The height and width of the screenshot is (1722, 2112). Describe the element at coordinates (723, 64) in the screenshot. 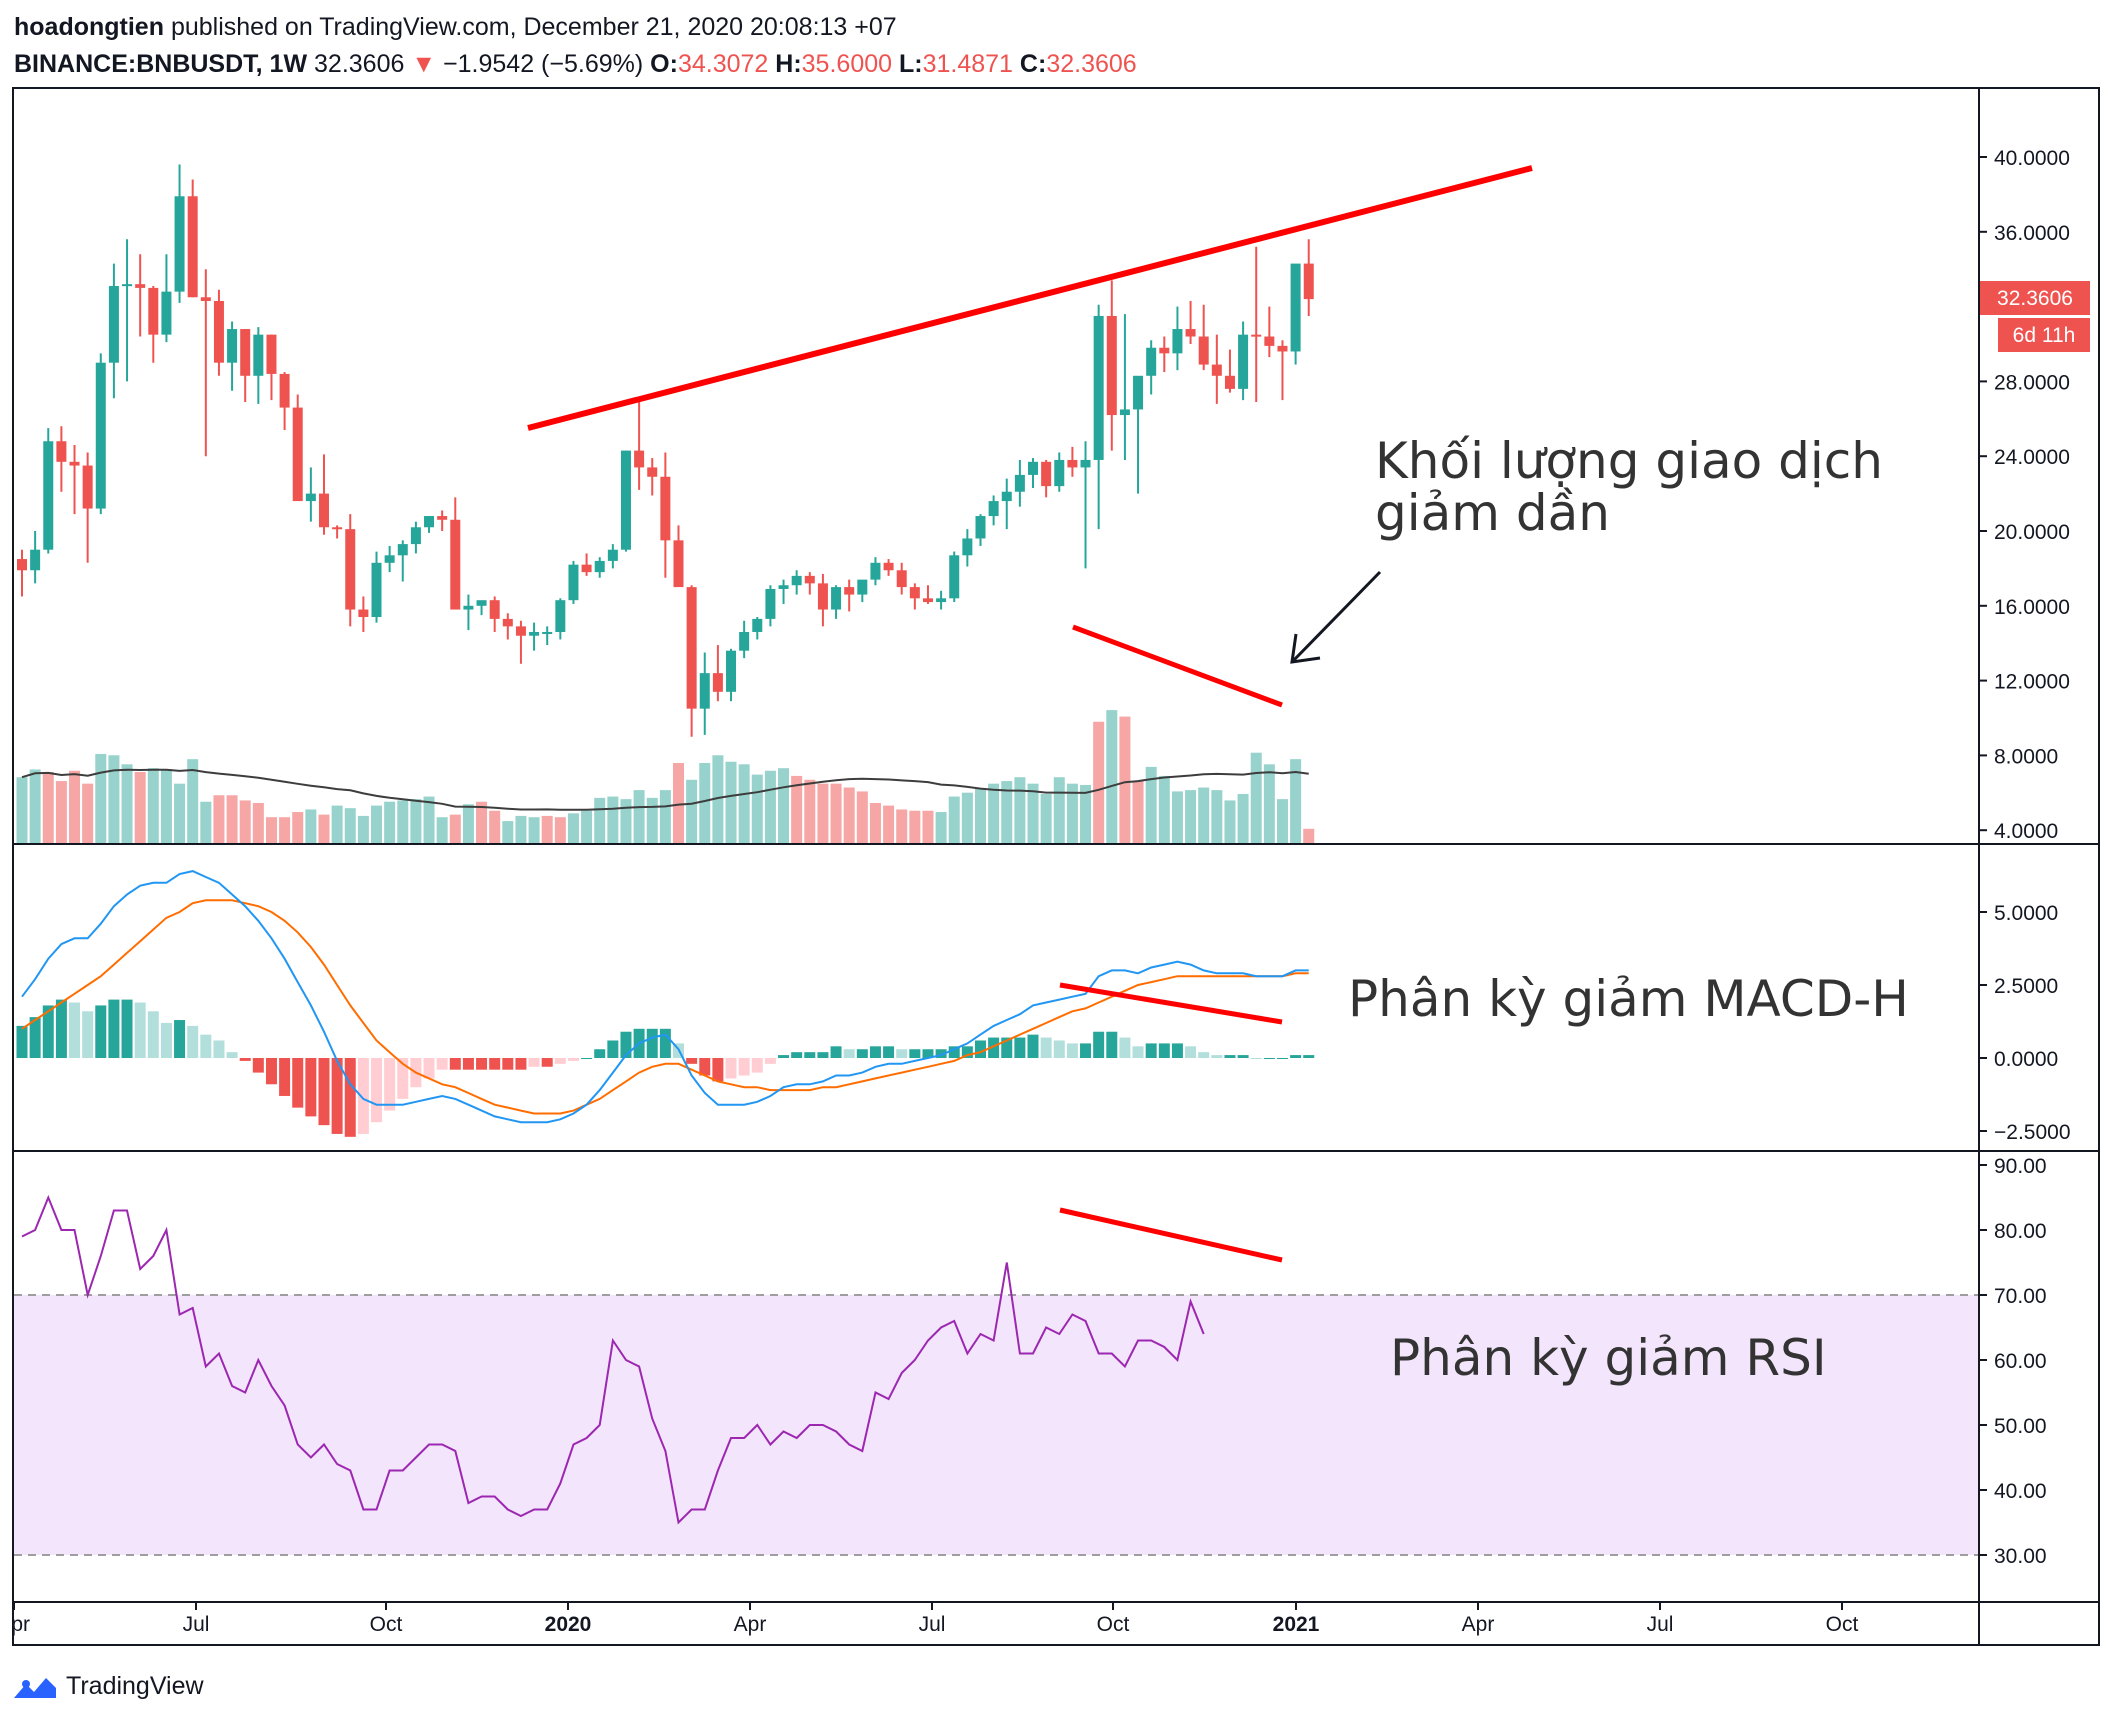

I see `open-value: 34.3072` at that location.